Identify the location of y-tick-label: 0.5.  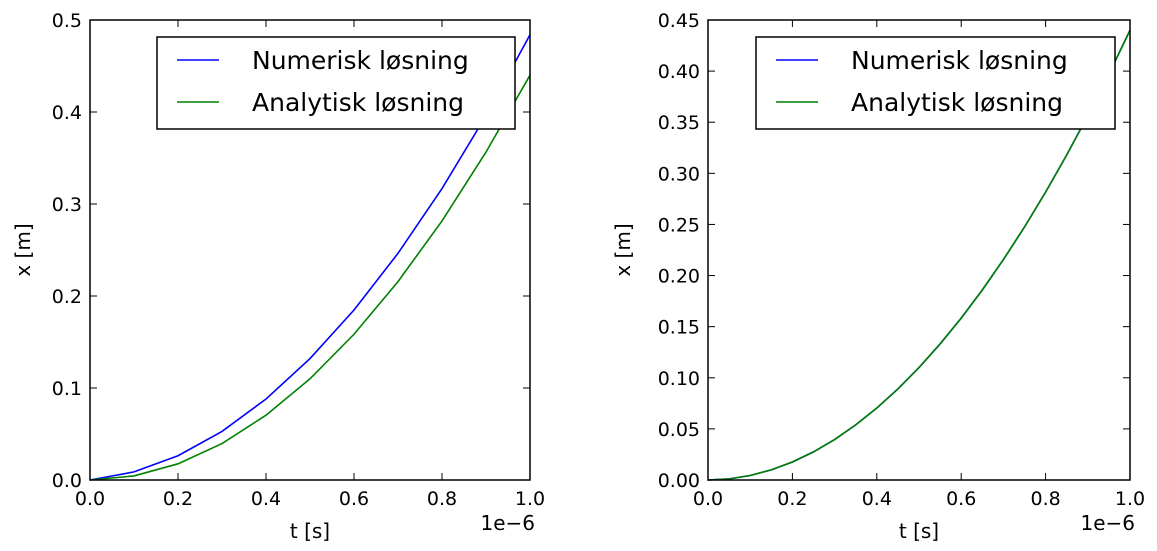
(67, 21).